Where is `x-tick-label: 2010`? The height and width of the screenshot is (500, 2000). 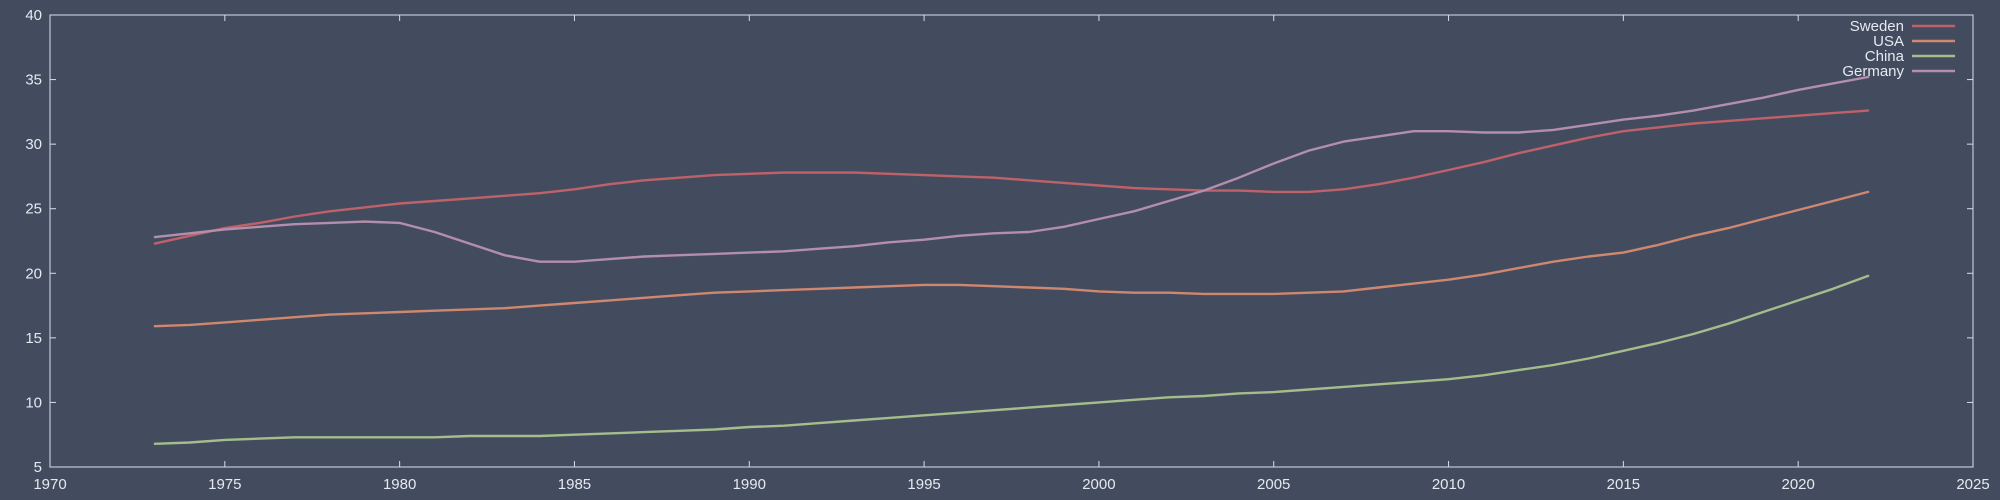
x-tick-label: 2010 is located at coordinates (1448, 484).